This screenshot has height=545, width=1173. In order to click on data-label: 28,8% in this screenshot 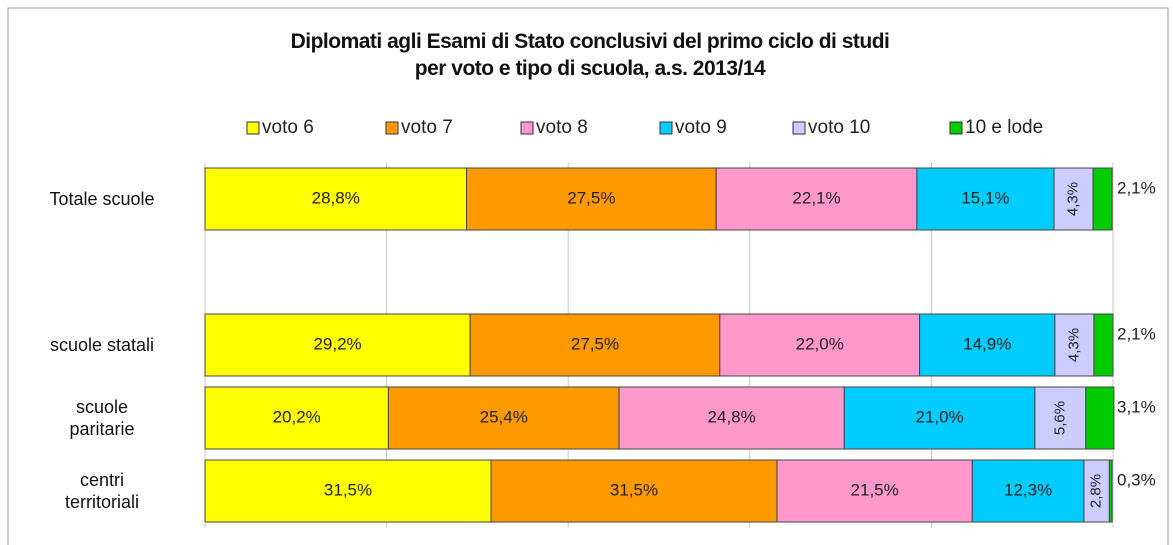, I will do `click(336, 197)`.